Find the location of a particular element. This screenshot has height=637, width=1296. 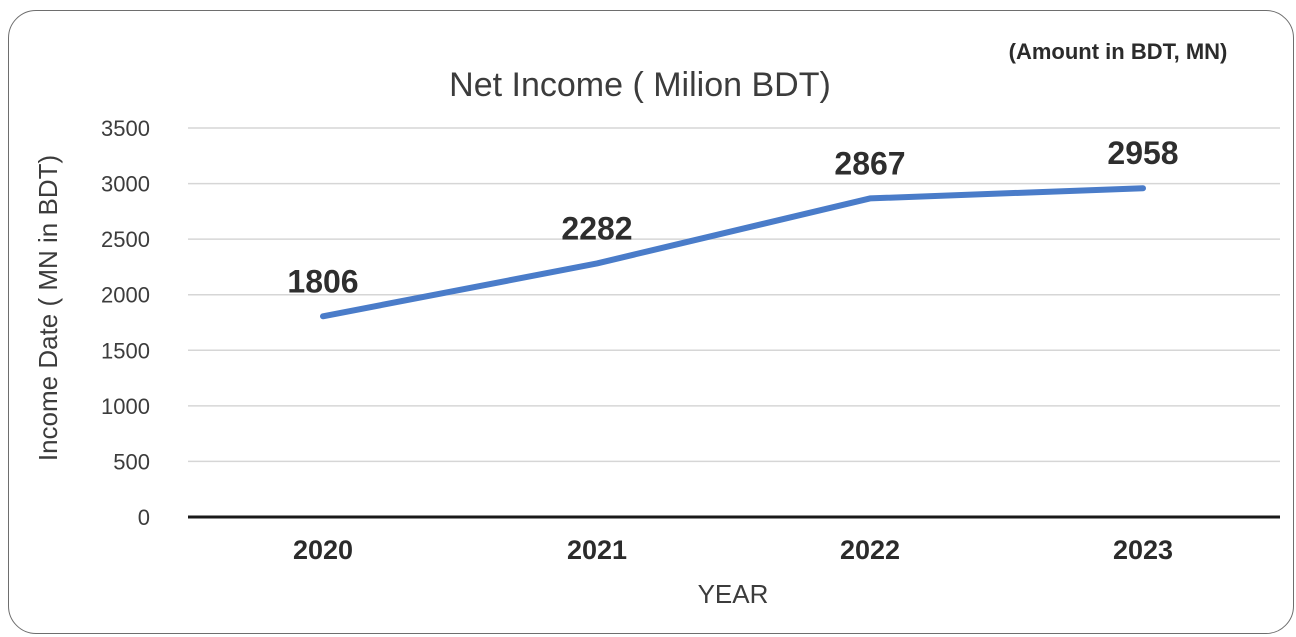

data-label: 2282 is located at coordinates (596, 228).